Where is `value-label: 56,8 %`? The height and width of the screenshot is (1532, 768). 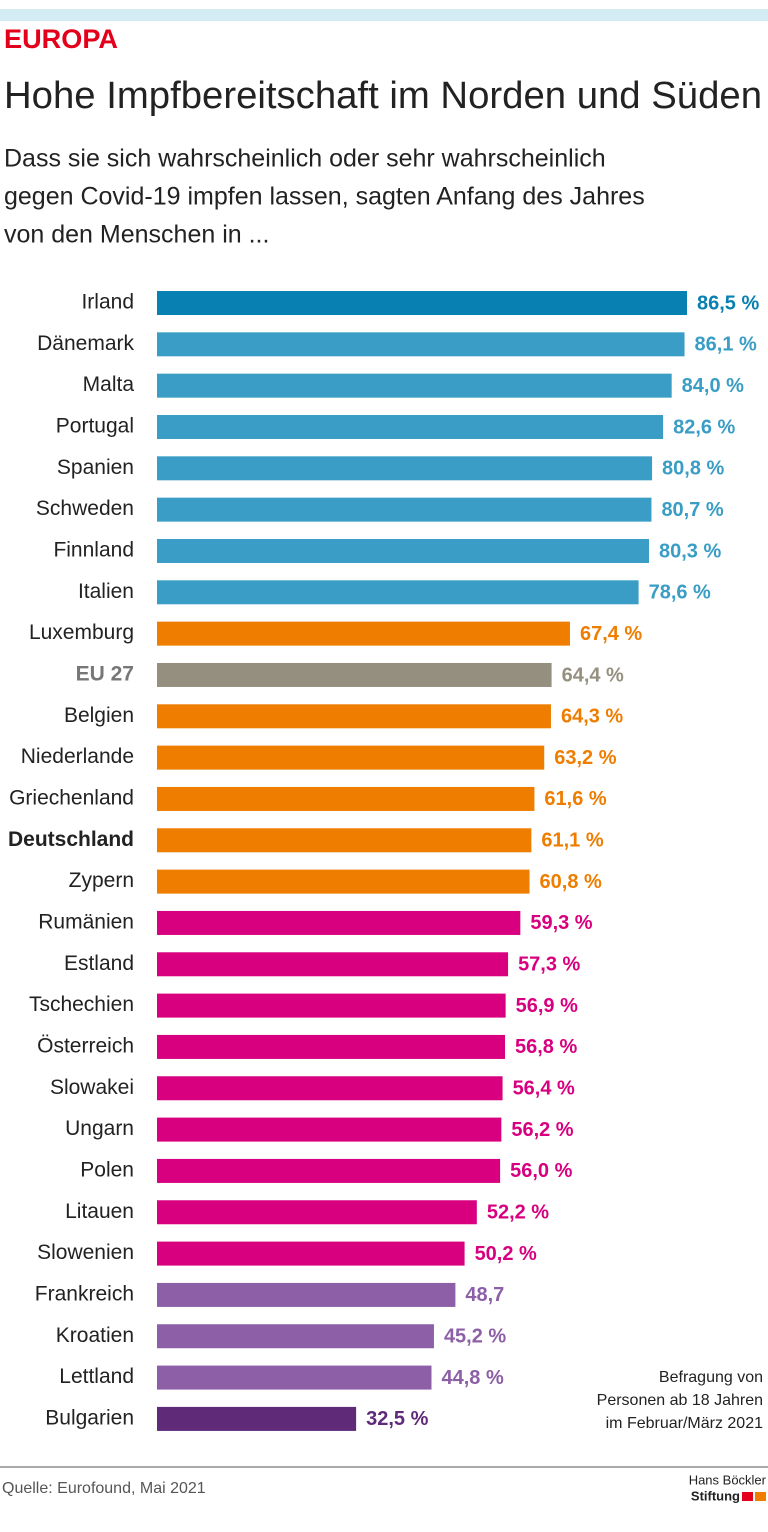
value-label: 56,8 % is located at coordinates (546, 1047).